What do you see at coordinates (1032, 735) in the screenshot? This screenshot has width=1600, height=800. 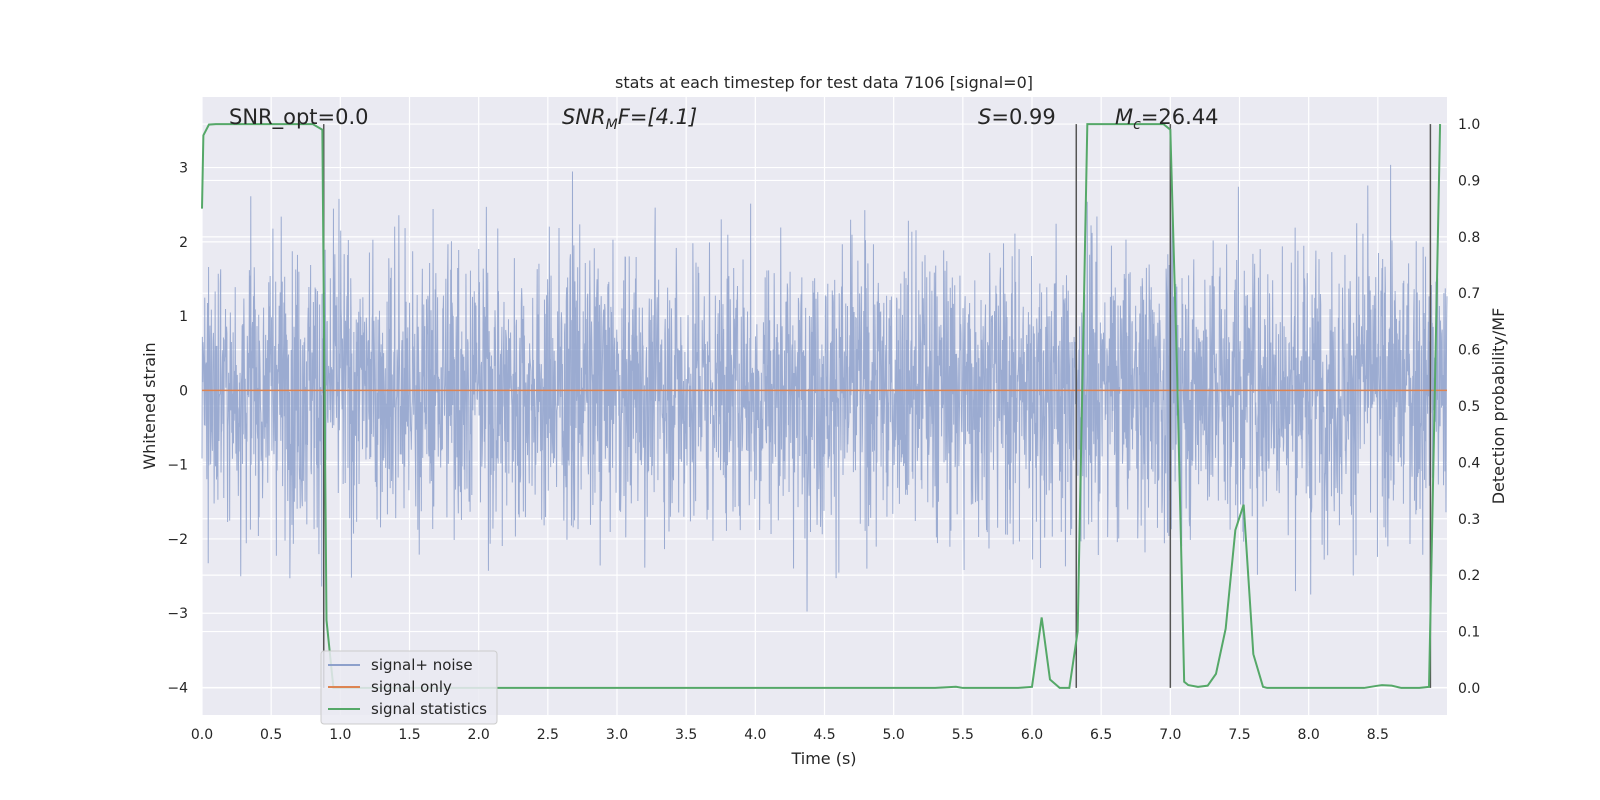 I see `x-tick-label: 6.0` at bounding box center [1032, 735].